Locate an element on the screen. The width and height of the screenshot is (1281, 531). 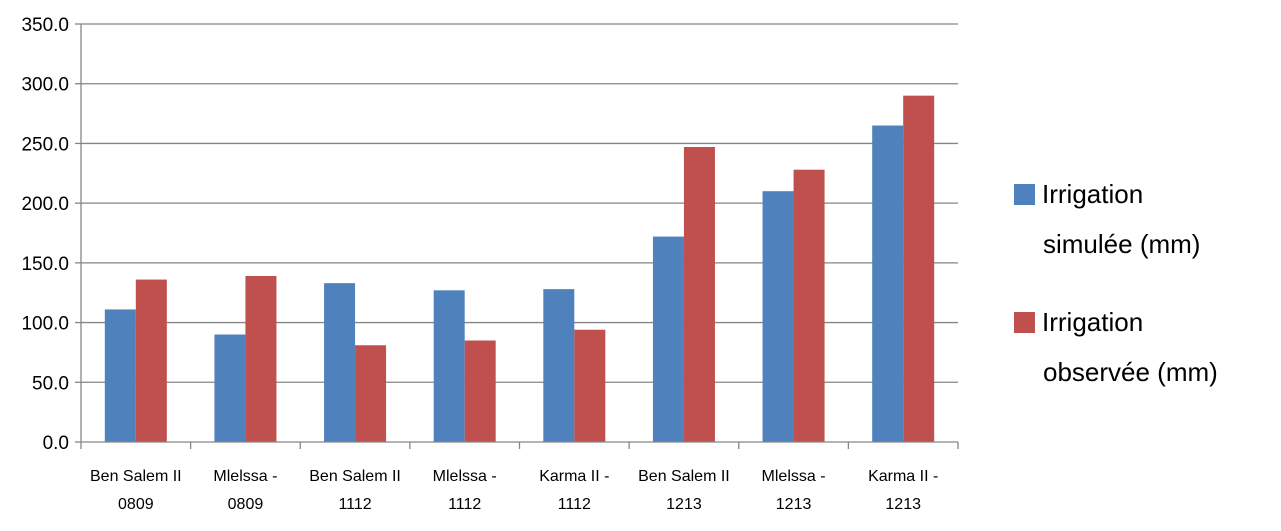
y-tick-label: 150.0 is located at coordinates (45, 264).